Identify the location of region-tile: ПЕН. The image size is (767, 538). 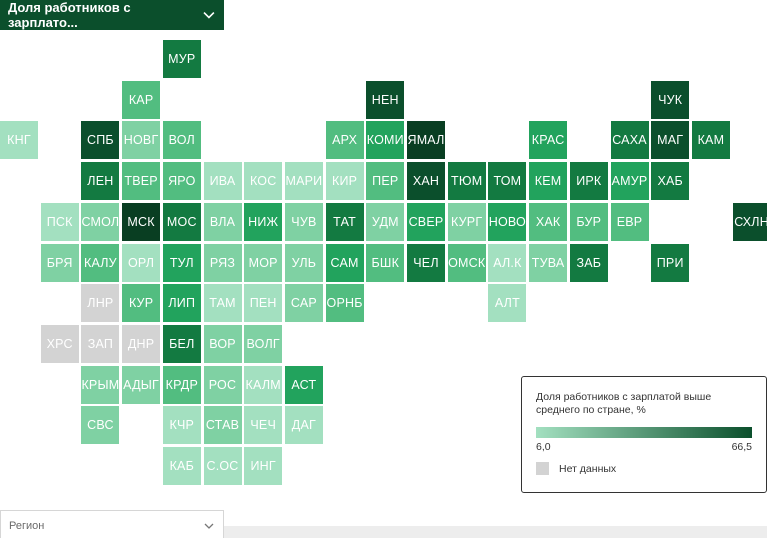
(263, 303).